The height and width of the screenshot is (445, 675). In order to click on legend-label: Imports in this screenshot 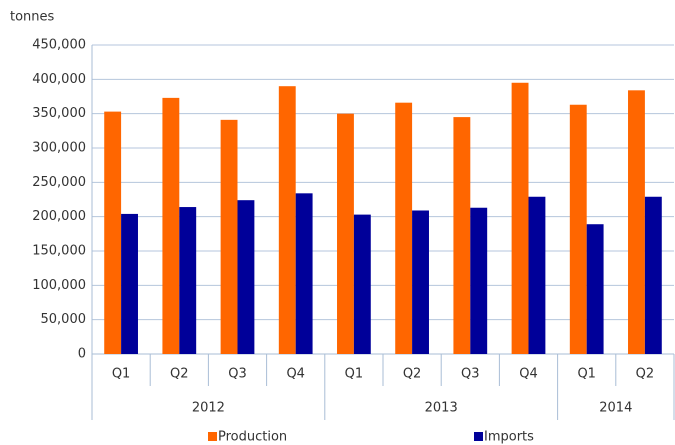, I will do `click(509, 437)`.